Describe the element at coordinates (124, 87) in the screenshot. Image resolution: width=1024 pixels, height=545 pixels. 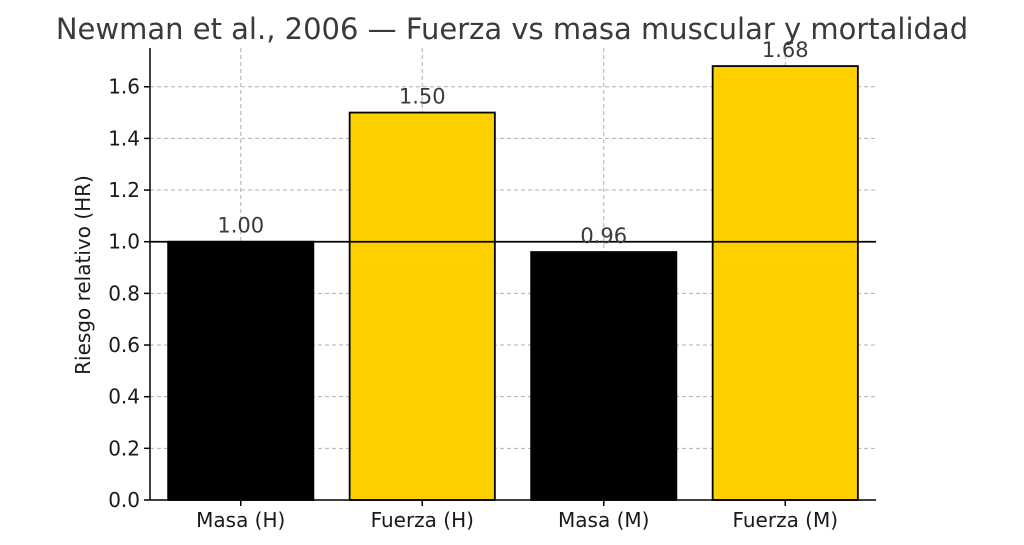
I see `y-tick-label: 1.6` at that location.